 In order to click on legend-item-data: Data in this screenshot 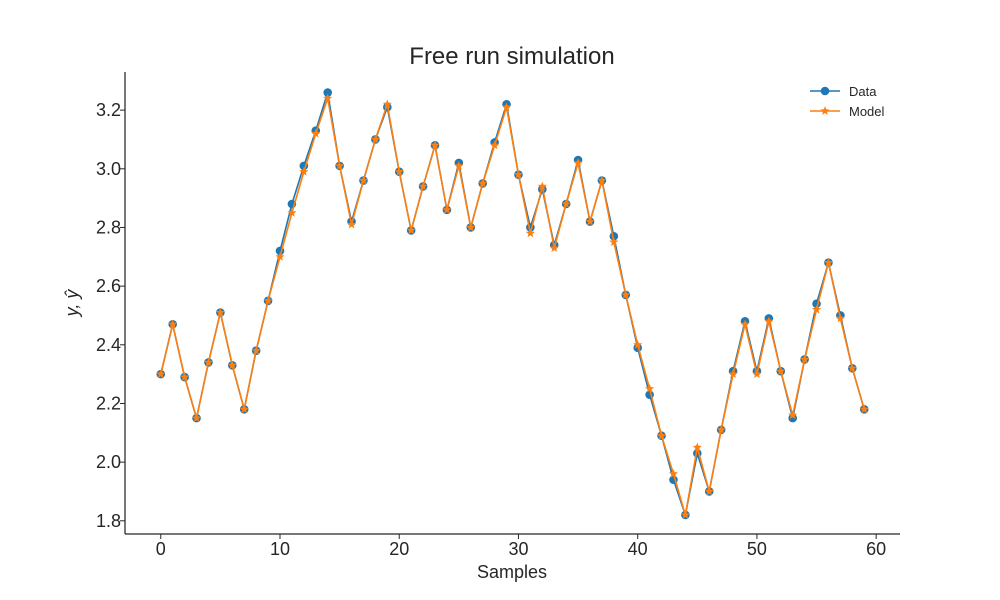, I will do `click(843, 91)`.